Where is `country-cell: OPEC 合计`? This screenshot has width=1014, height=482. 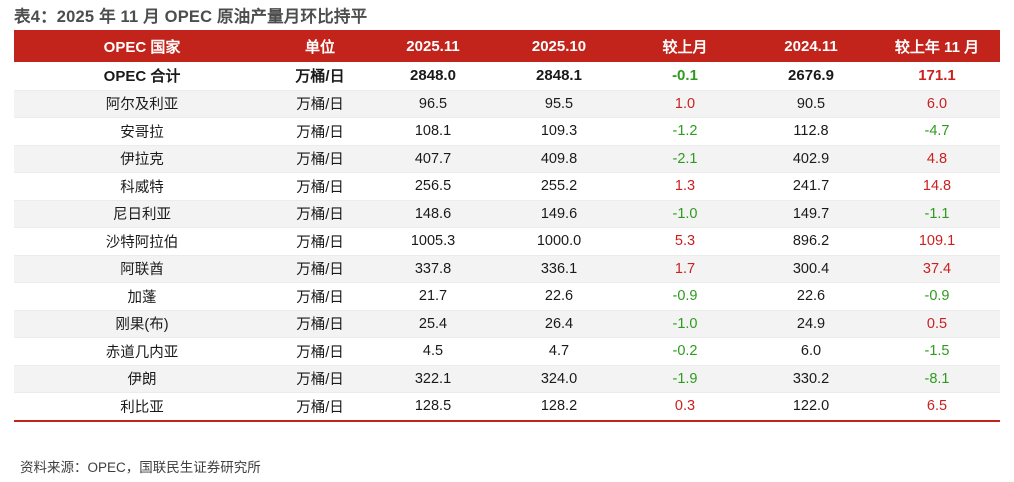
country-cell: OPEC 合计 is located at coordinates (142, 77).